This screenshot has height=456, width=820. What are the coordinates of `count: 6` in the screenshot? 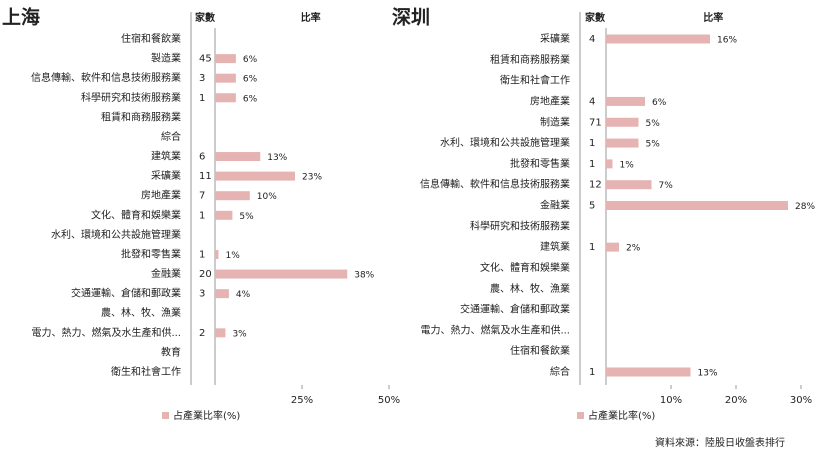 It's located at (202, 157).